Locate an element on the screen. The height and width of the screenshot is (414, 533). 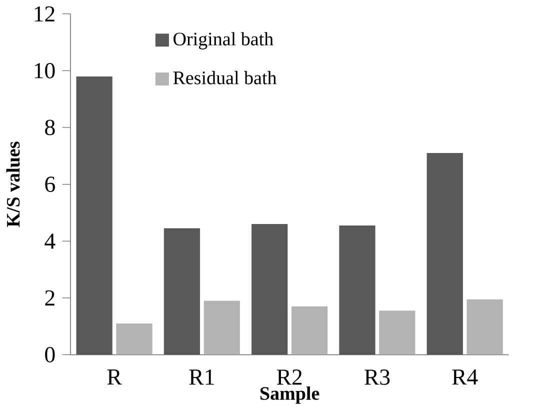
y-tick-label: 6 is located at coordinates (50, 184).